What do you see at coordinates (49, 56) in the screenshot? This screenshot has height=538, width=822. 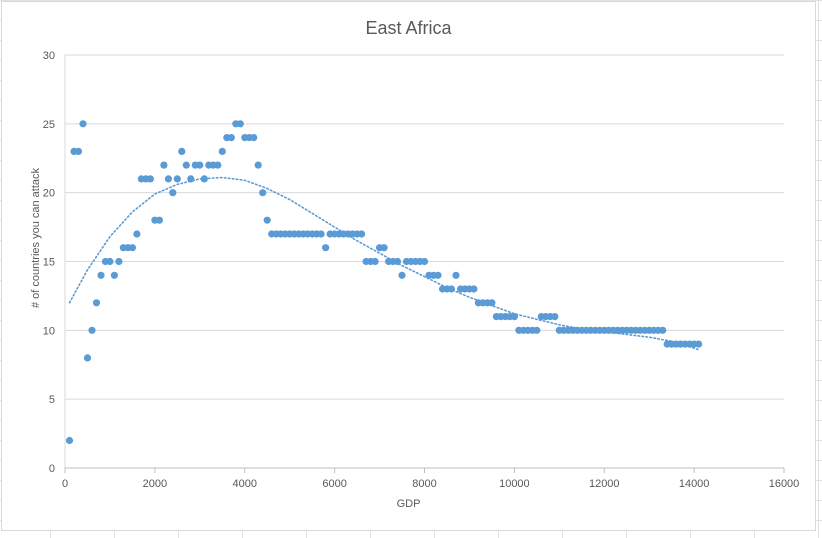 I see `y-tick-label-30: 30` at bounding box center [49, 56].